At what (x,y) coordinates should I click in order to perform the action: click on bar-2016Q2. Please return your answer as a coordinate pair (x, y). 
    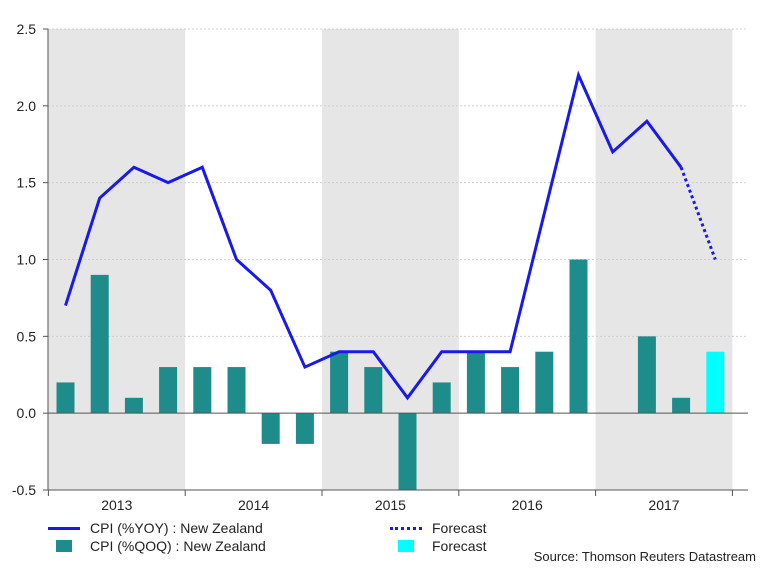
    Looking at the image, I should click on (510, 390).